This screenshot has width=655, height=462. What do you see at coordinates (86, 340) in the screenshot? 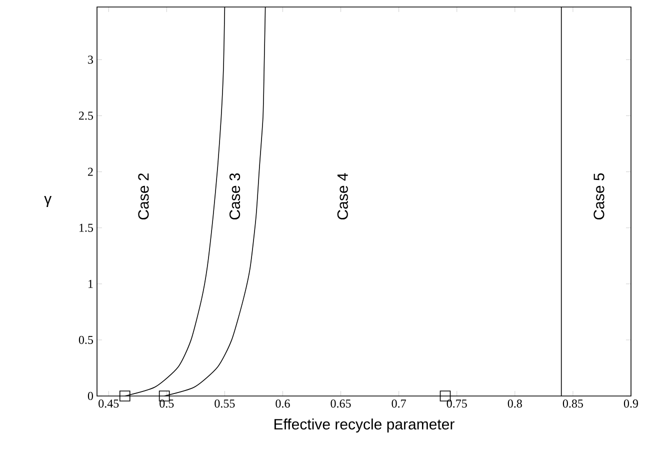
I see `y-tick-label: 0.5` at bounding box center [86, 340].